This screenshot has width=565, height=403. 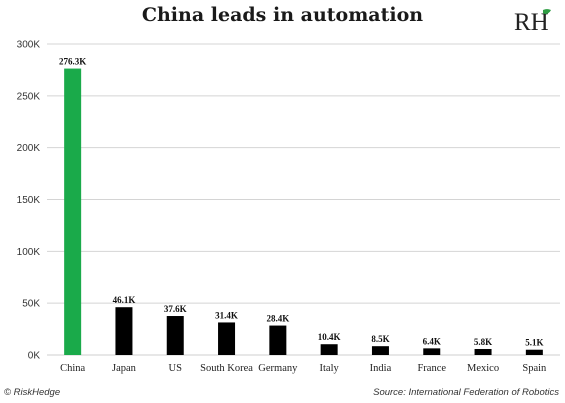 I want to click on y-tick-label: 300K, so click(x=29, y=45).